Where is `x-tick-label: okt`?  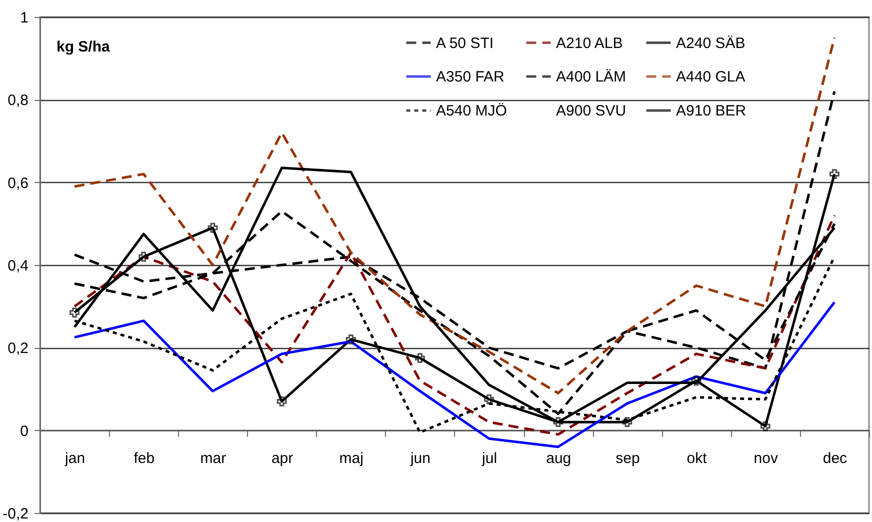 x-tick-label: okt is located at coordinates (697, 458).